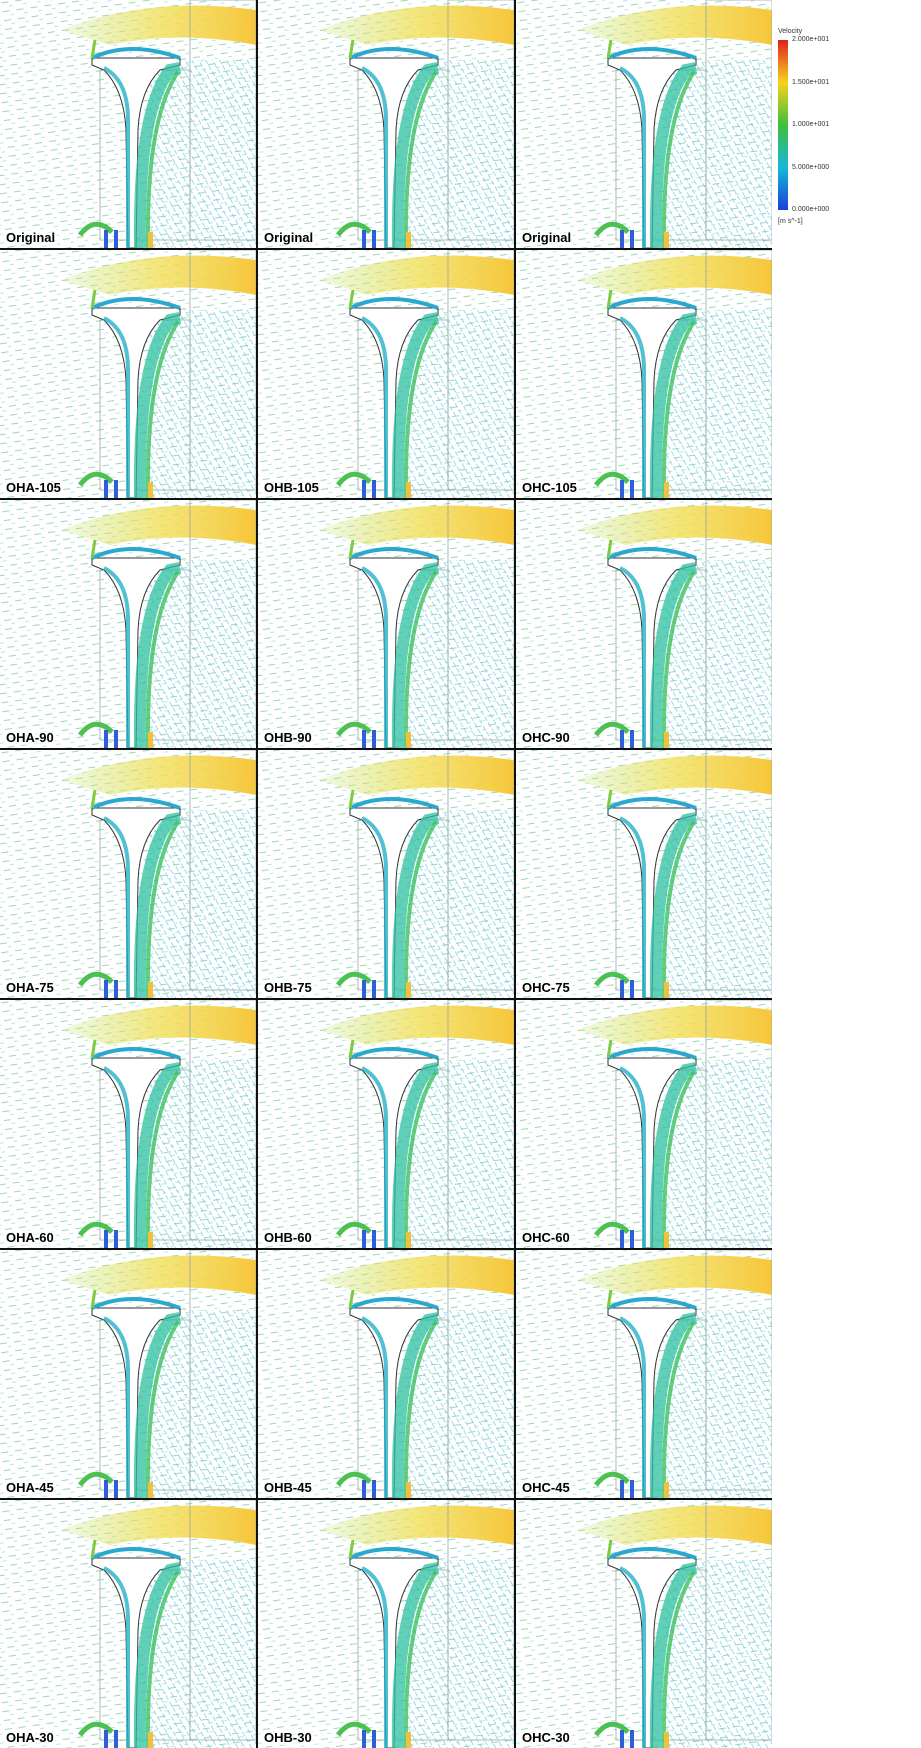 The width and height of the screenshot is (921, 1748). Describe the element at coordinates (811, 124) in the screenshot. I see `legend-tick-label: 1.000e+001` at that location.